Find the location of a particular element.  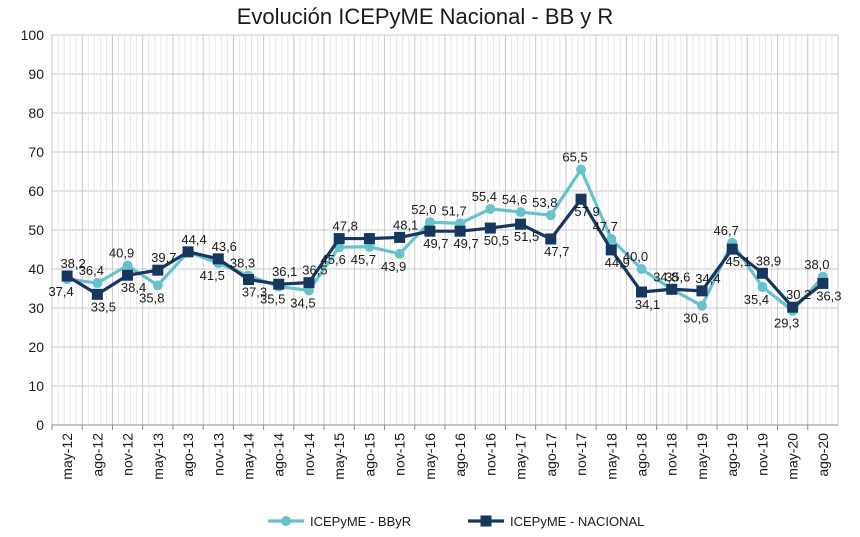

y-tick-label: 100 is located at coordinates (33, 35).